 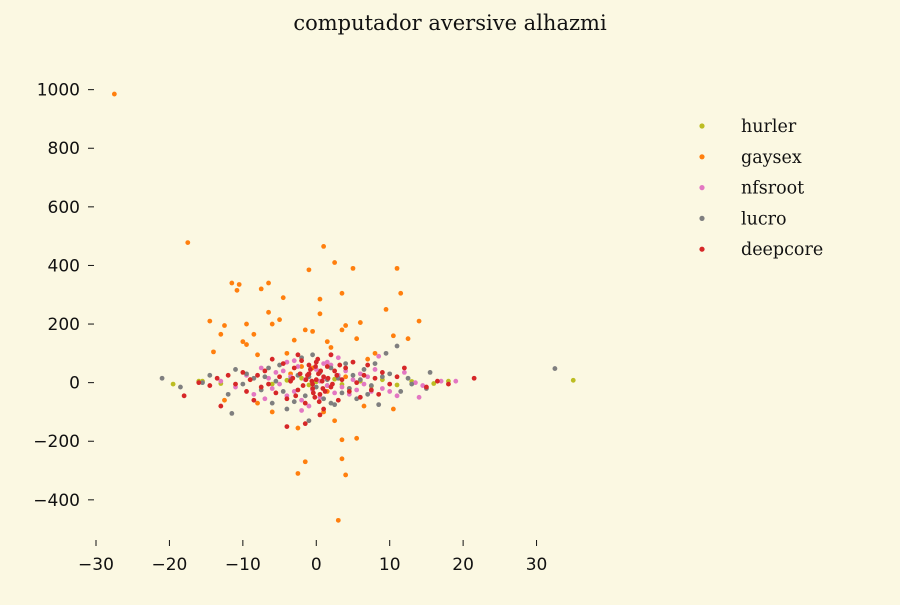 I want to click on y-tick-label: 400, so click(x=64, y=266).